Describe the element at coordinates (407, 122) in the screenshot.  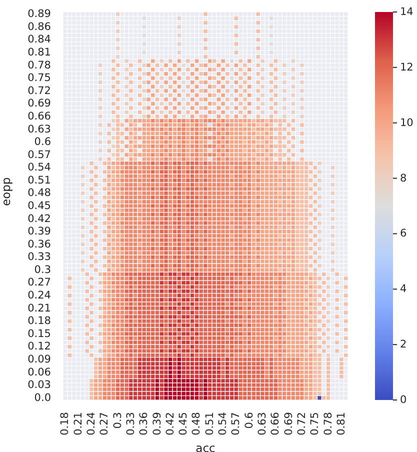
I see `color-bar-label: 10` at that location.